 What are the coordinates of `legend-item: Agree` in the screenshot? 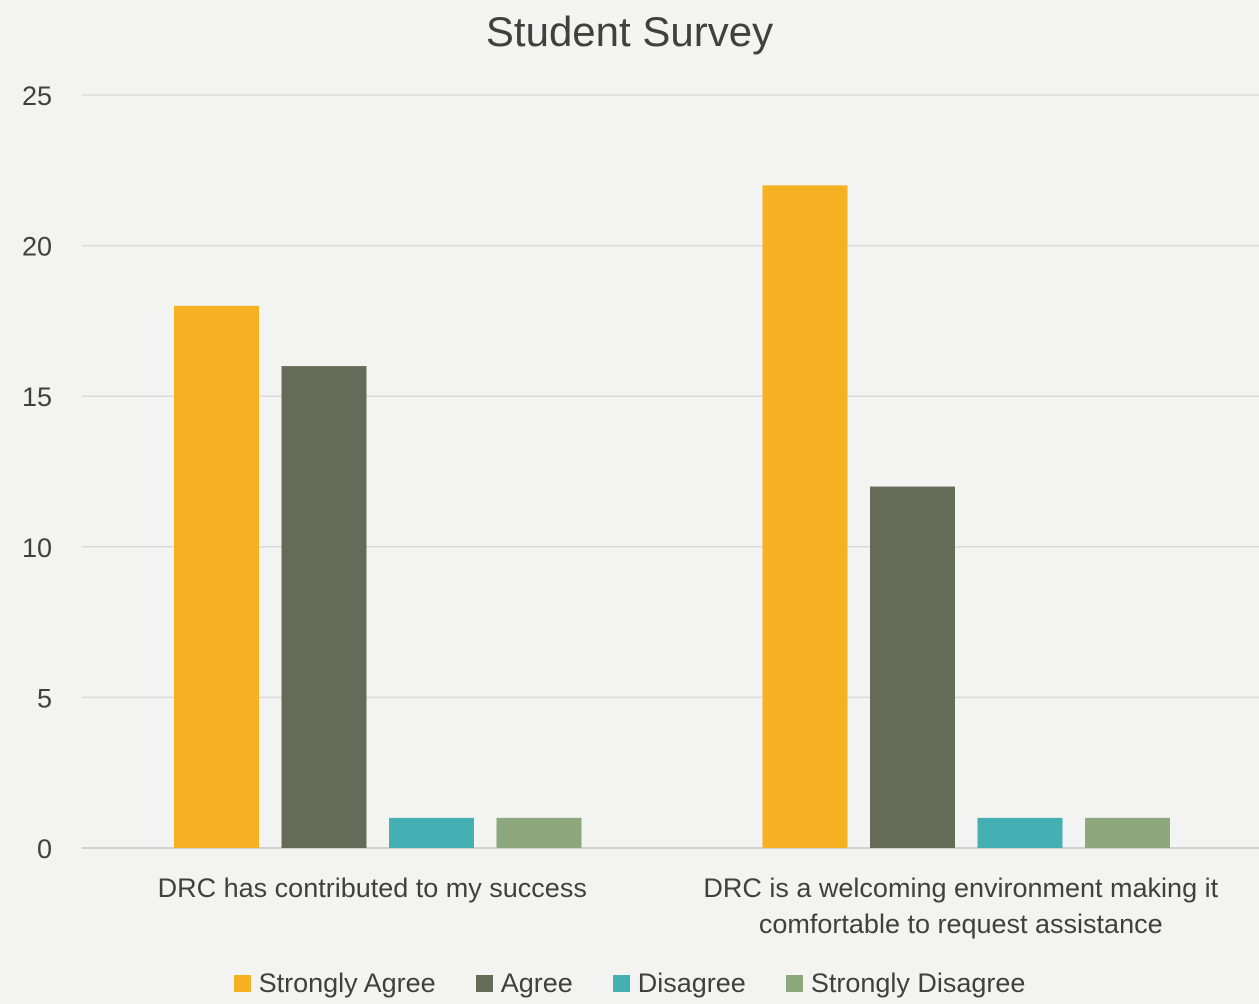 It's located at (524, 983).